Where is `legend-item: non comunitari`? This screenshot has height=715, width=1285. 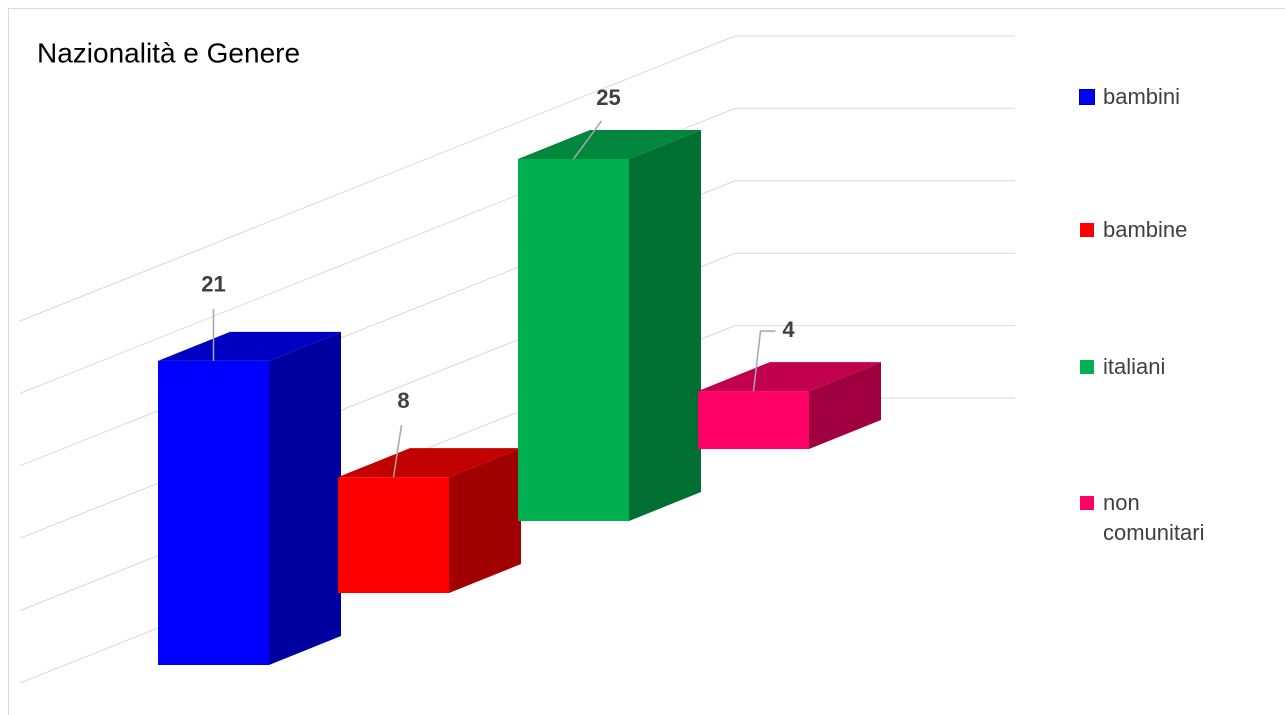 legend-item: non comunitari is located at coordinates (1145, 518).